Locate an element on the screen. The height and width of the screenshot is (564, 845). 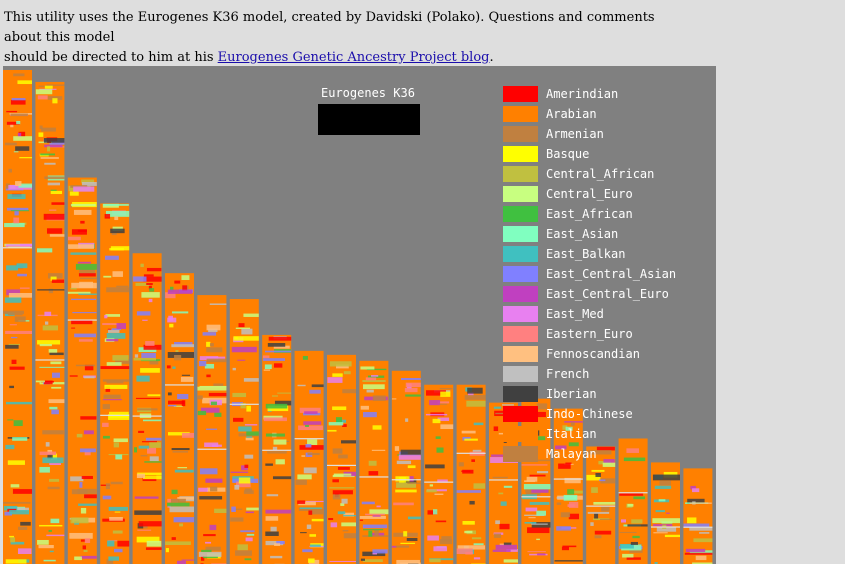
legend-label: Basque is located at coordinates (568, 154).